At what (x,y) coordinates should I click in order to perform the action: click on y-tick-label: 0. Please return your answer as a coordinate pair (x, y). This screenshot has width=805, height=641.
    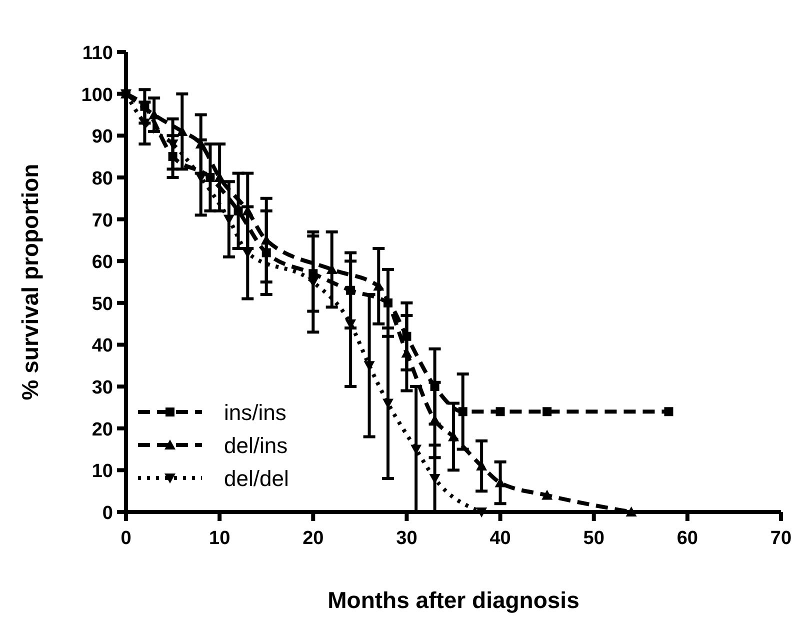
    Looking at the image, I should click on (107, 513).